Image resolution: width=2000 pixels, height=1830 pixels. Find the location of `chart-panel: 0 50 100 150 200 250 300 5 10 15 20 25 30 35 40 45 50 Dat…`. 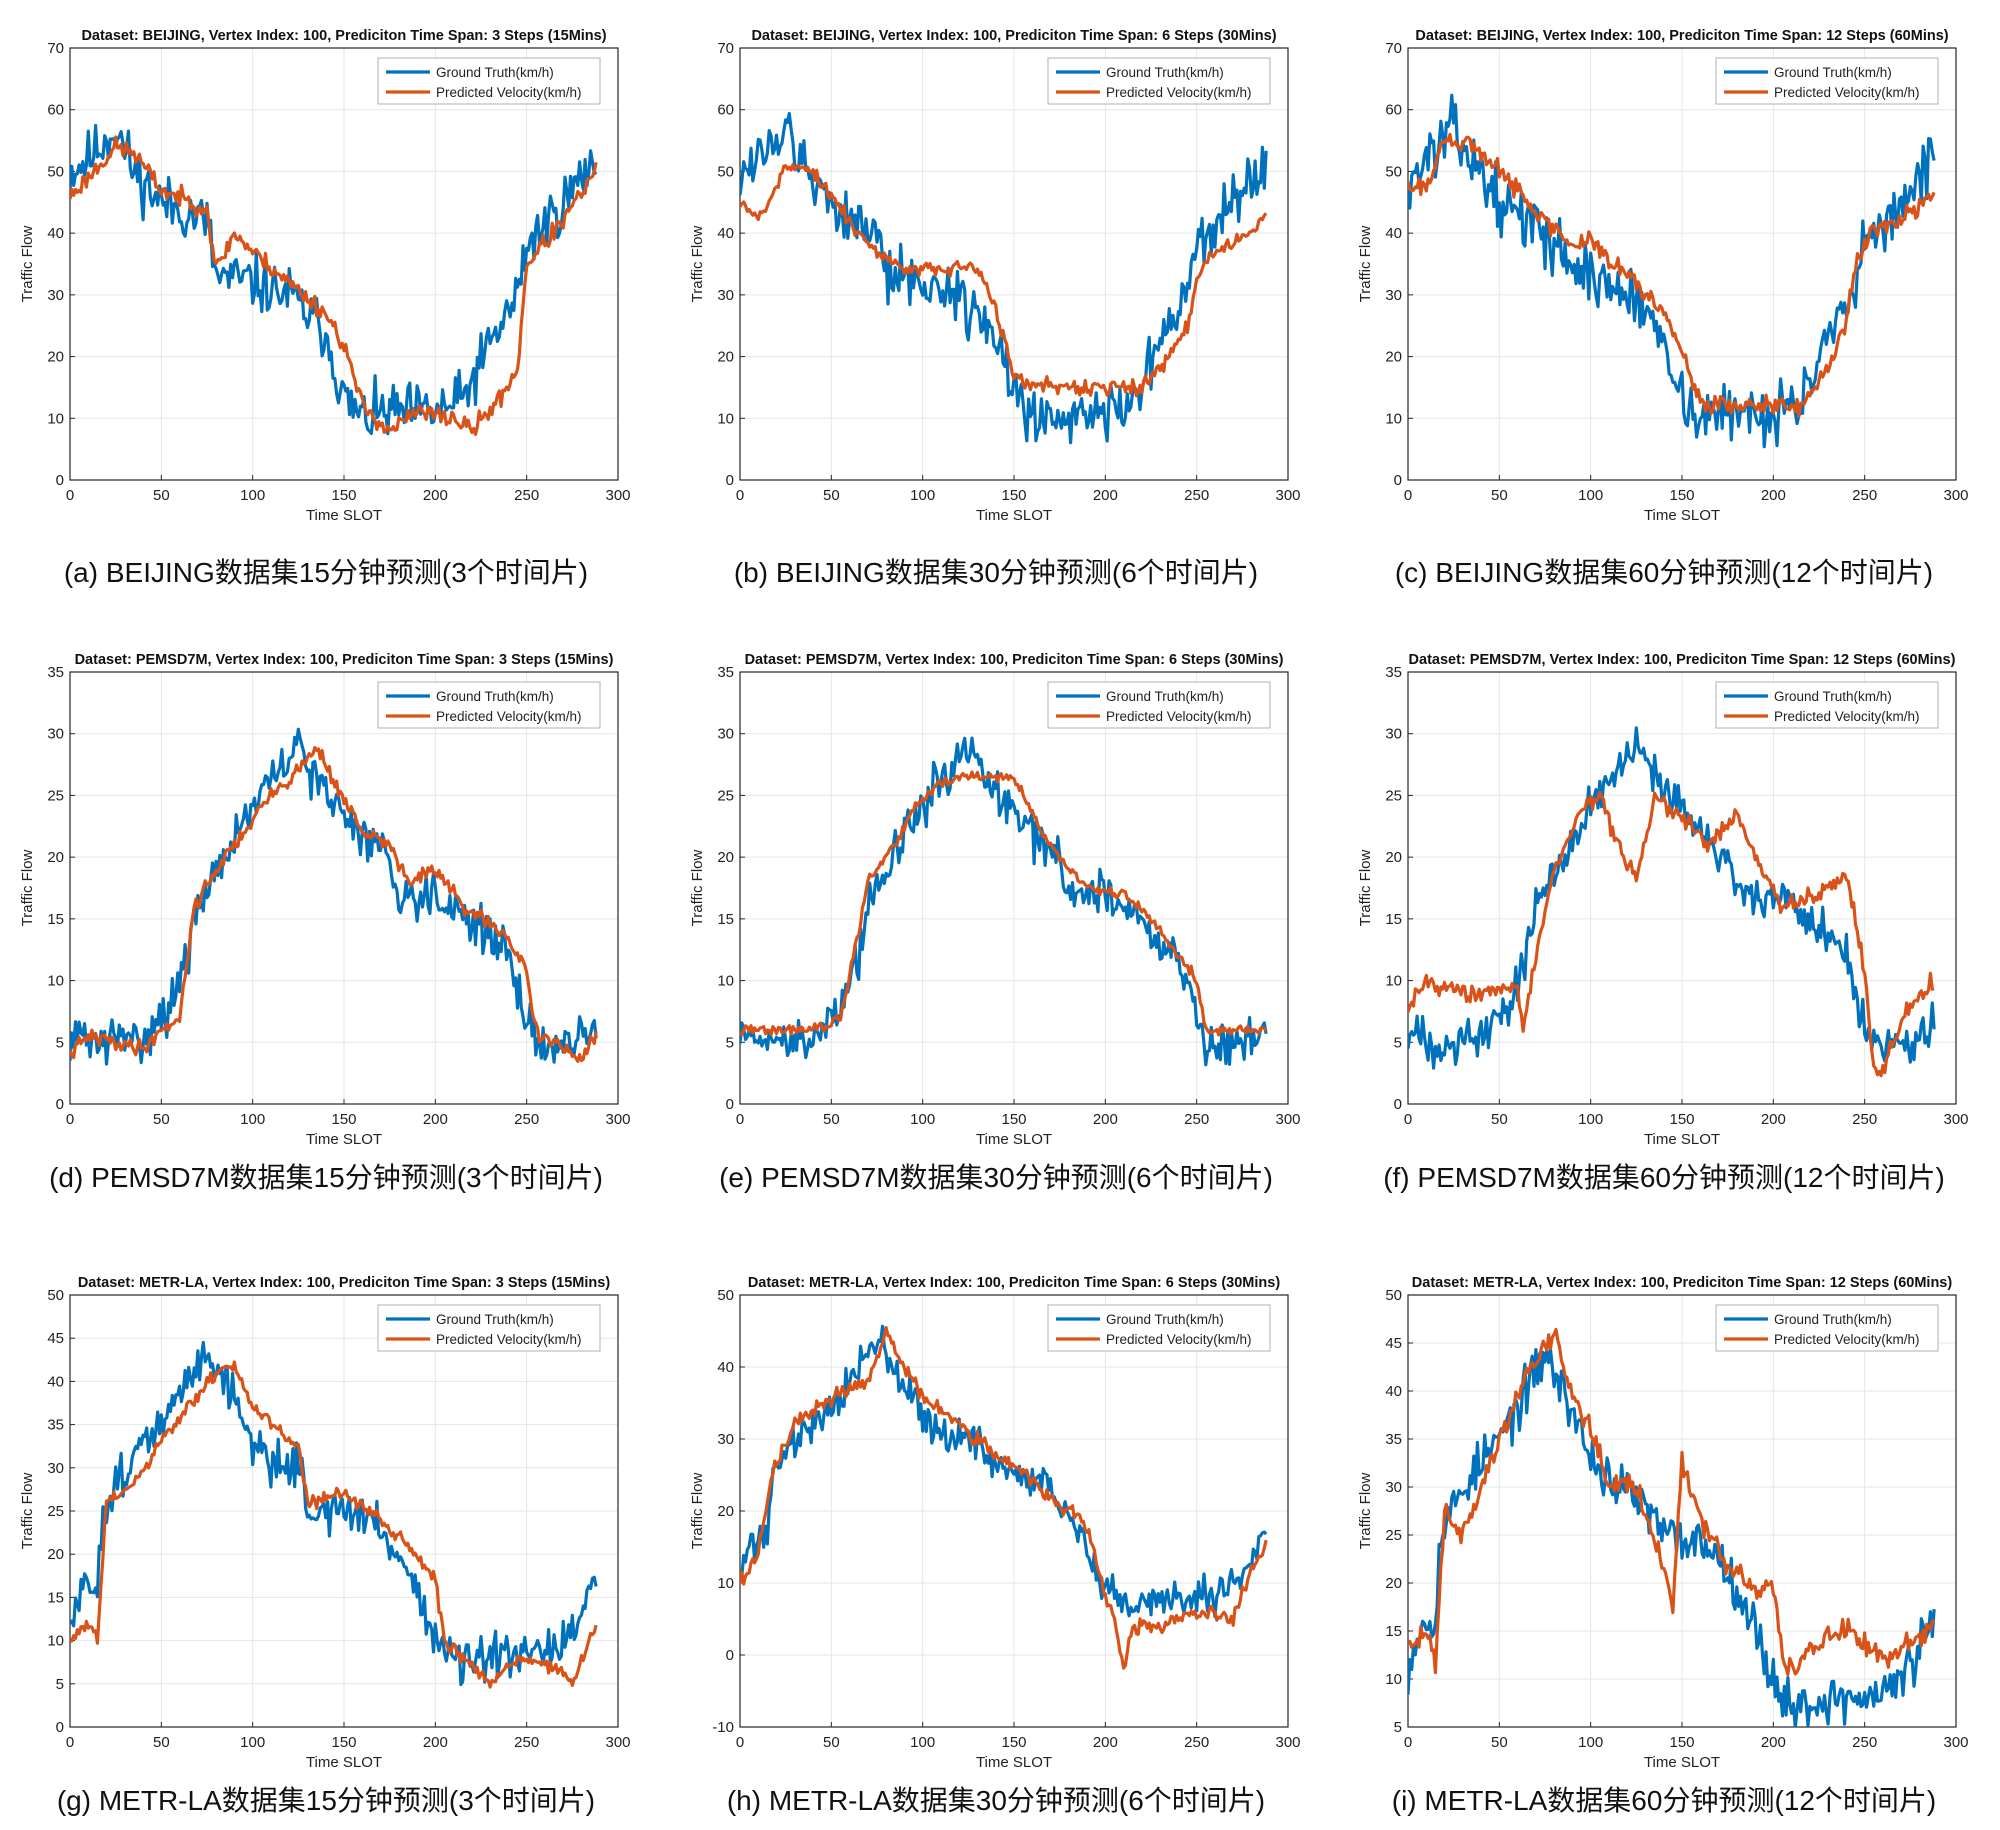

chart-panel: 0 50 100 150 200 250 300 5 10 15 20 25 30 35 40 45 50 Dat… is located at coordinates (1663, 1545).